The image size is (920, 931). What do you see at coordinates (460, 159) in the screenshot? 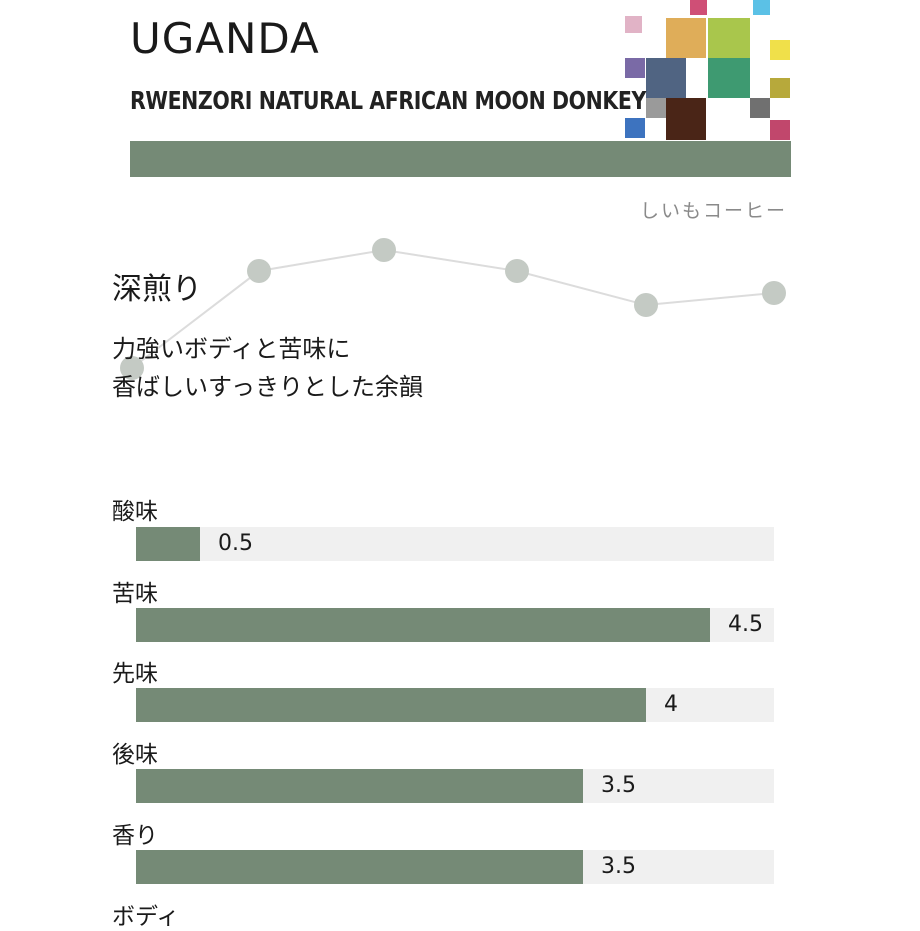
I see `header-bar` at bounding box center [460, 159].